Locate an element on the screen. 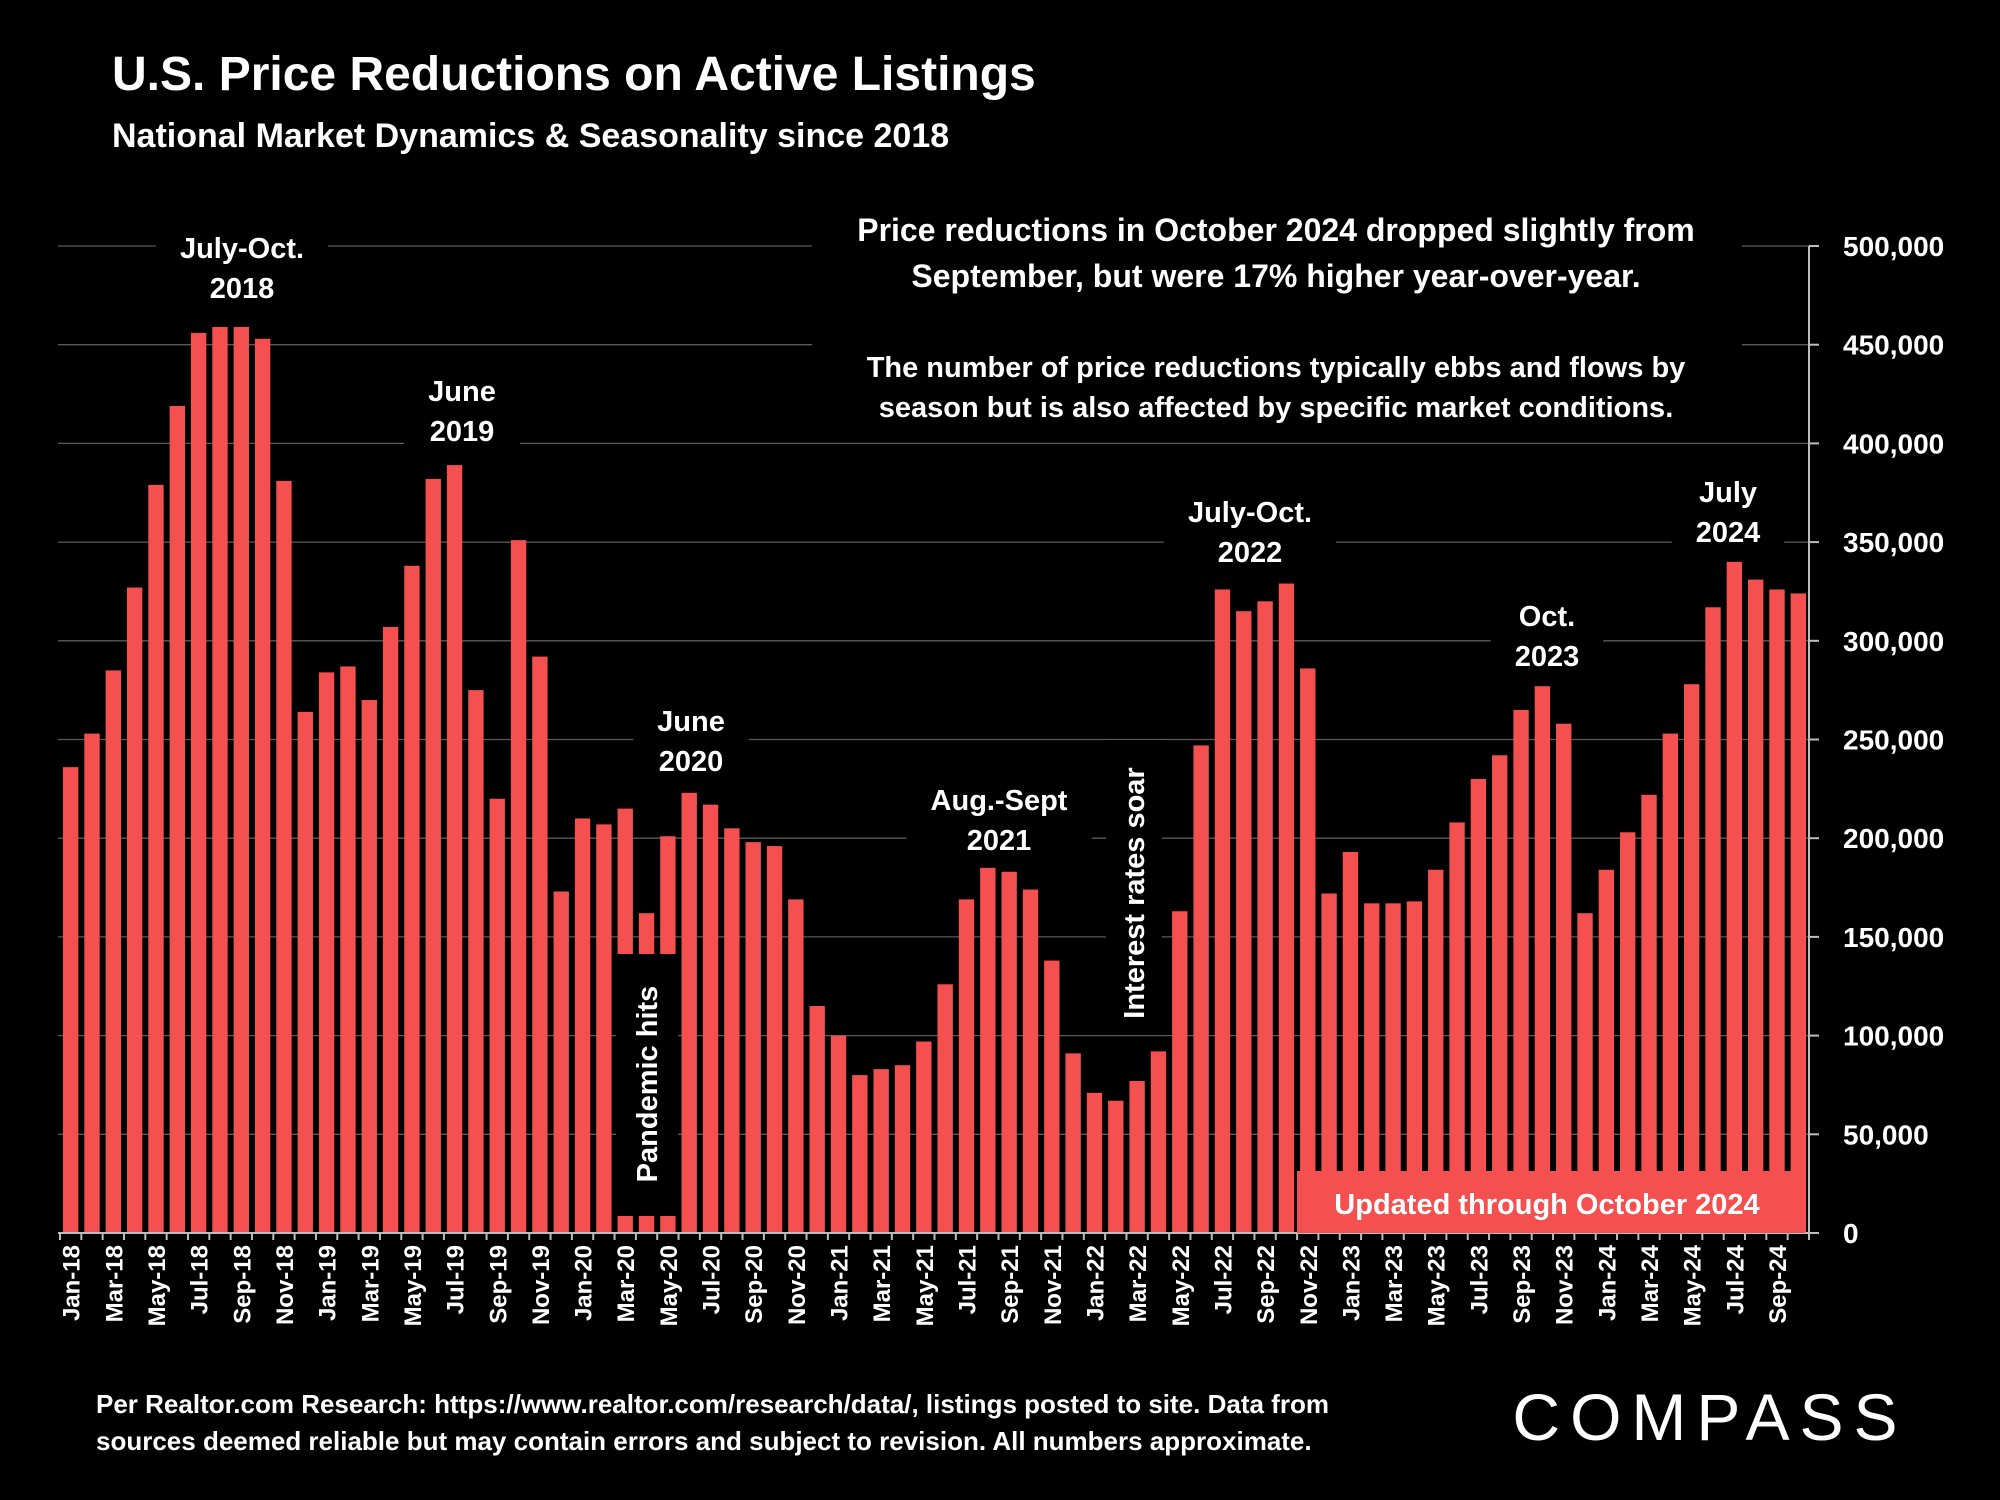 Image resolution: width=2000 pixels, height=1500 pixels. x-tick-label: Sep-19 is located at coordinates (498, 1284).